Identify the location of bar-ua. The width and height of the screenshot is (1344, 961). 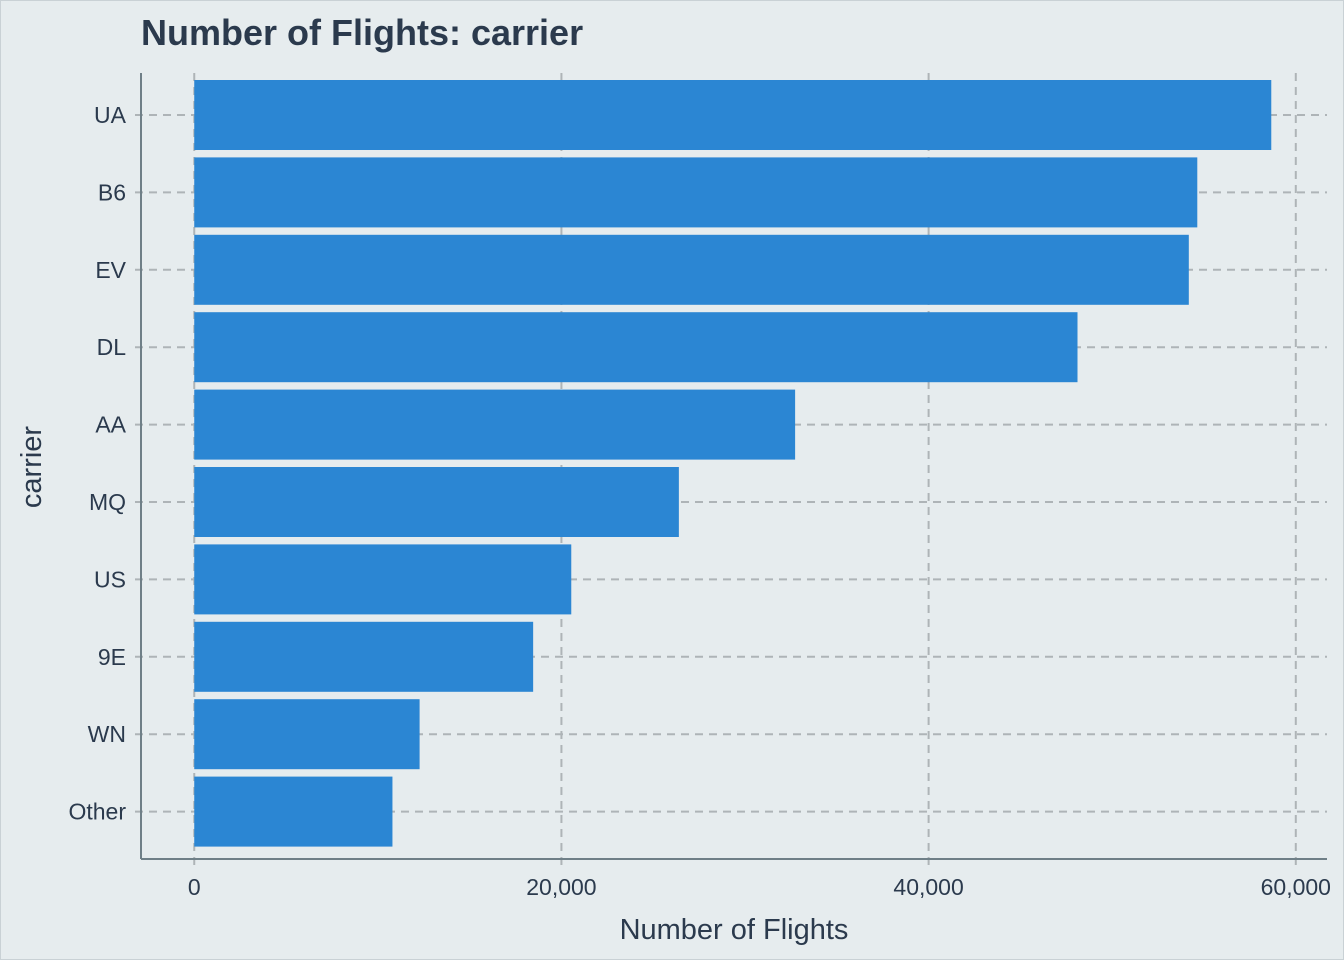
(733, 115).